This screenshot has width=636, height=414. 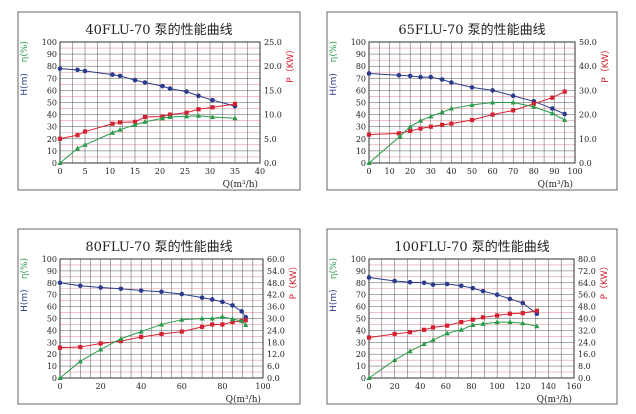 What do you see at coordinates (273, 115) in the screenshot?
I see `y-right-tick-label: 10.0` at bounding box center [273, 115].